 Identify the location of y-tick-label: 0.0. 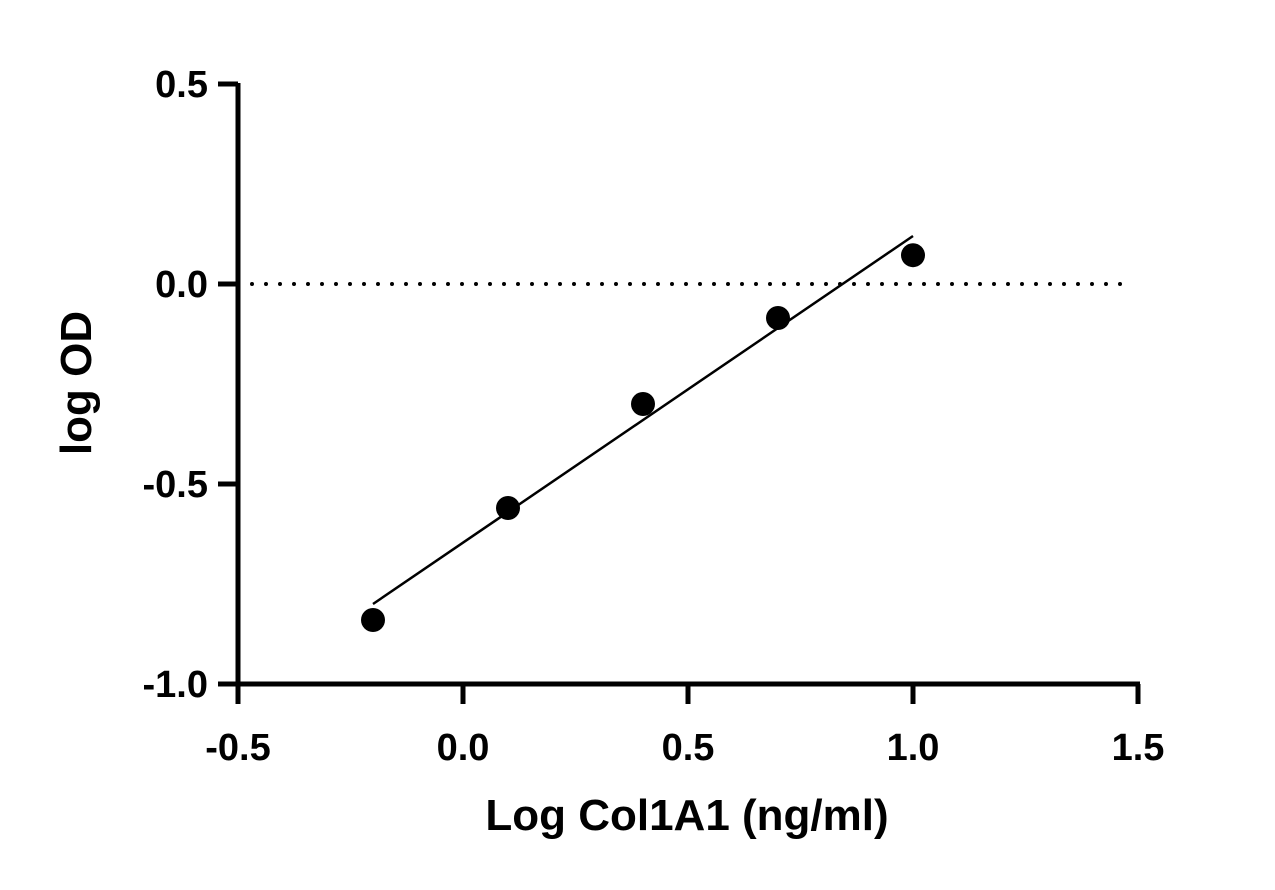
(181, 285).